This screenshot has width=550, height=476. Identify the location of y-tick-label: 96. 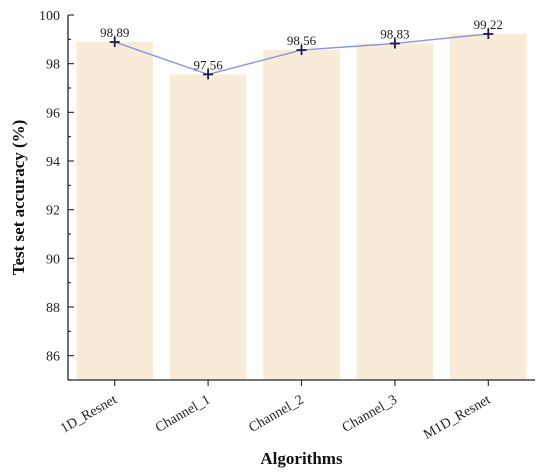
(53, 113).